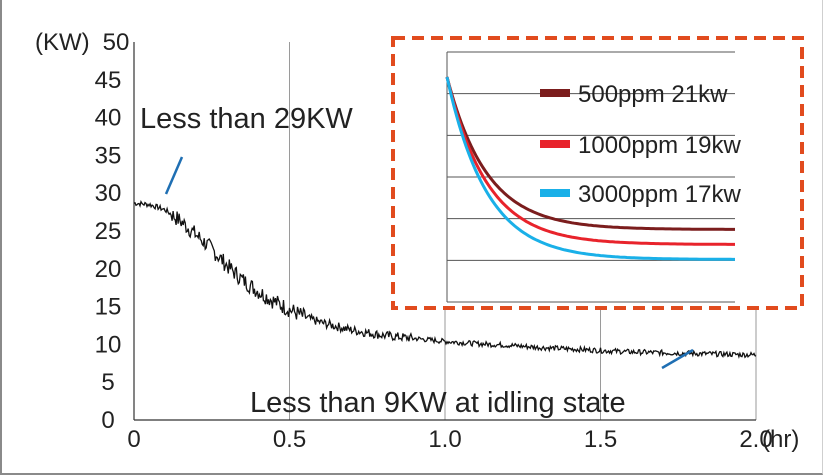  What do you see at coordinates (780, 439) in the screenshot?
I see `x-axis-unit: (hr)` at bounding box center [780, 439].